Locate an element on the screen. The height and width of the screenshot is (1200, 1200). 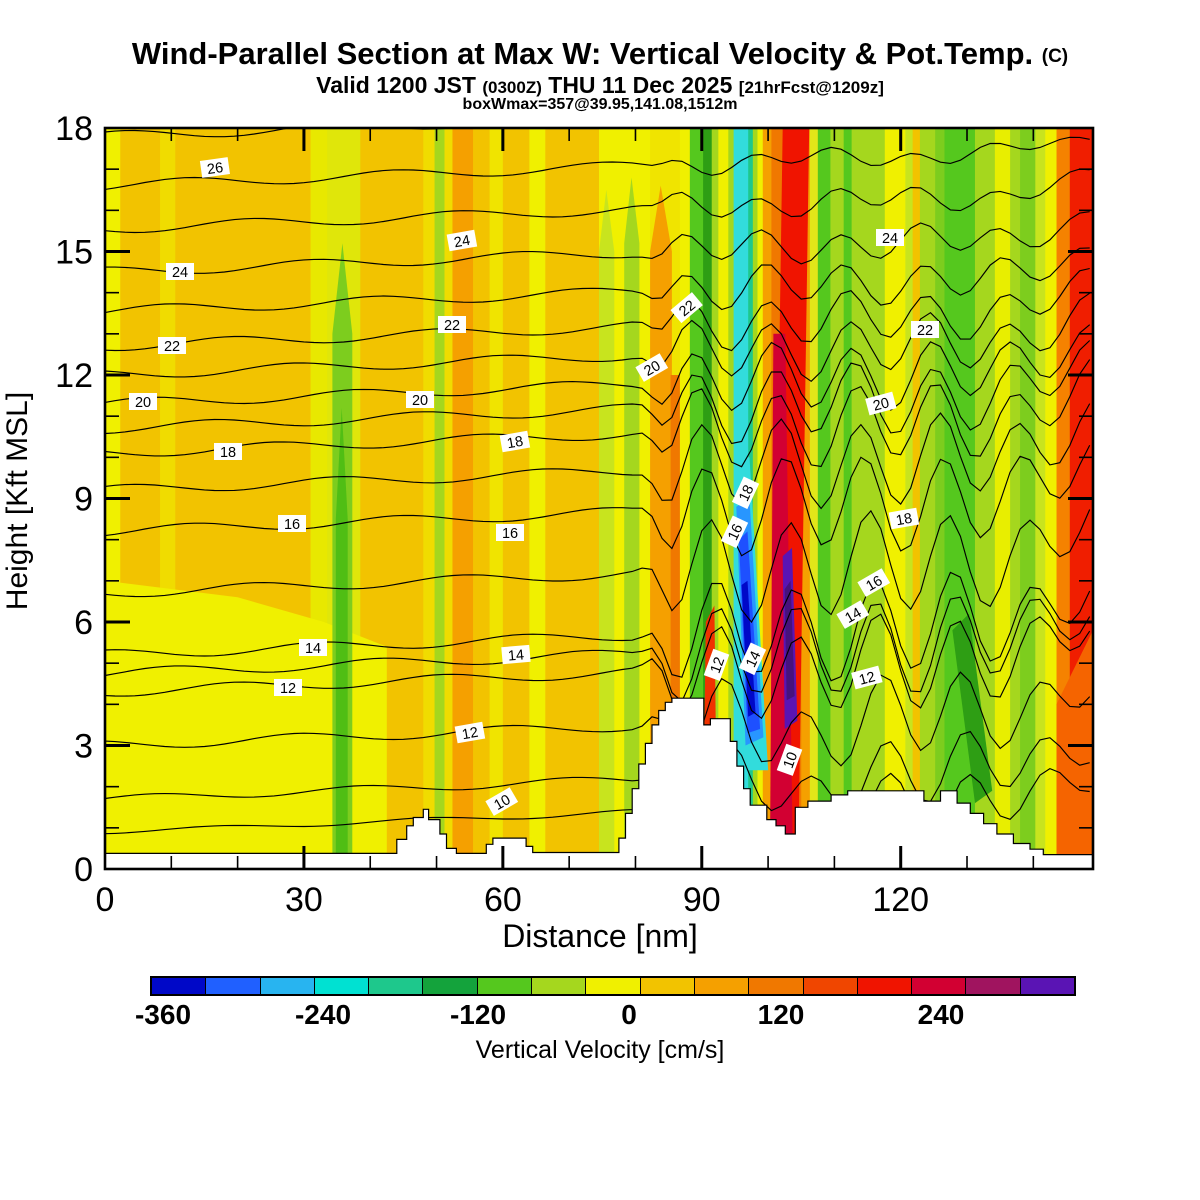
y-tick-label-6: 6 is located at coordinates (83, 623).